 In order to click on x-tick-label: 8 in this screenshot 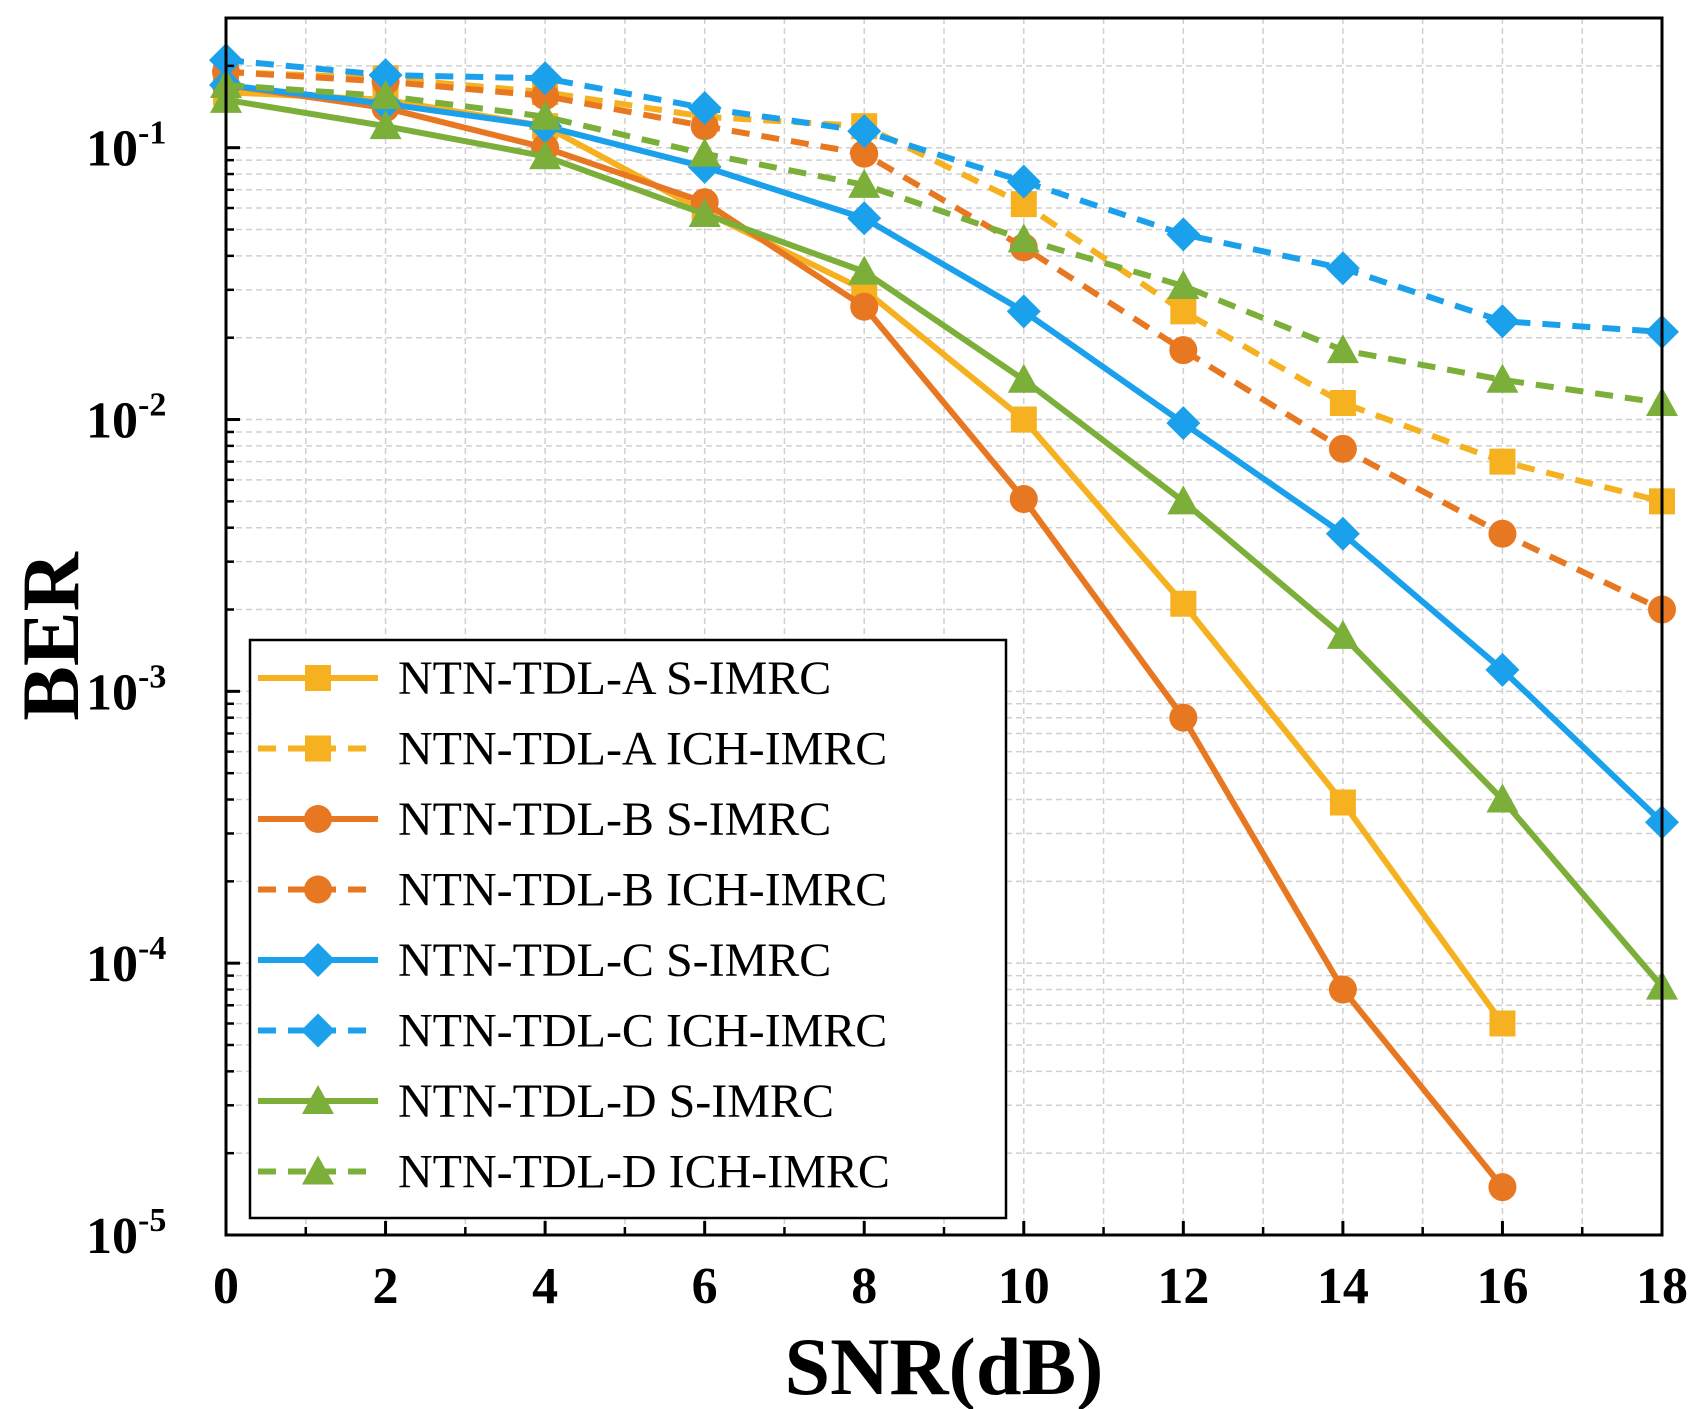, I will do `click(864, 1286)`.